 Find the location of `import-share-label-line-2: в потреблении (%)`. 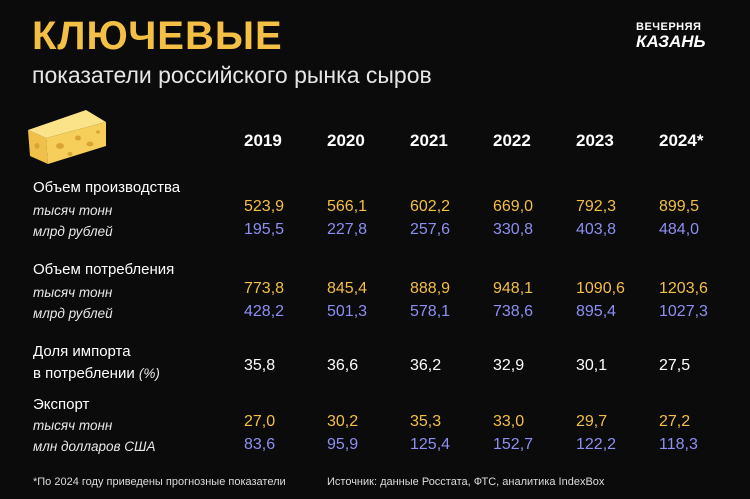

import-share-label-line-2: в потреблении (%) is located at coordinates (96, 373).